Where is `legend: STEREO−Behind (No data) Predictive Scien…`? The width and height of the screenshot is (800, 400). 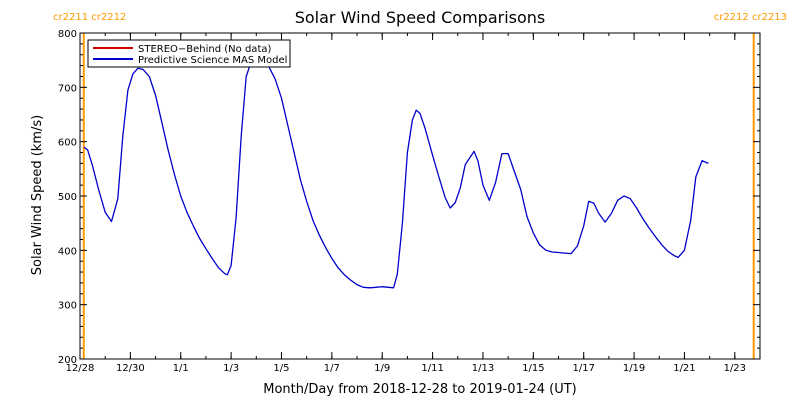 legend: STEREO−Behind (No data) Predictive Scien… is located at coordinates (189, 53).